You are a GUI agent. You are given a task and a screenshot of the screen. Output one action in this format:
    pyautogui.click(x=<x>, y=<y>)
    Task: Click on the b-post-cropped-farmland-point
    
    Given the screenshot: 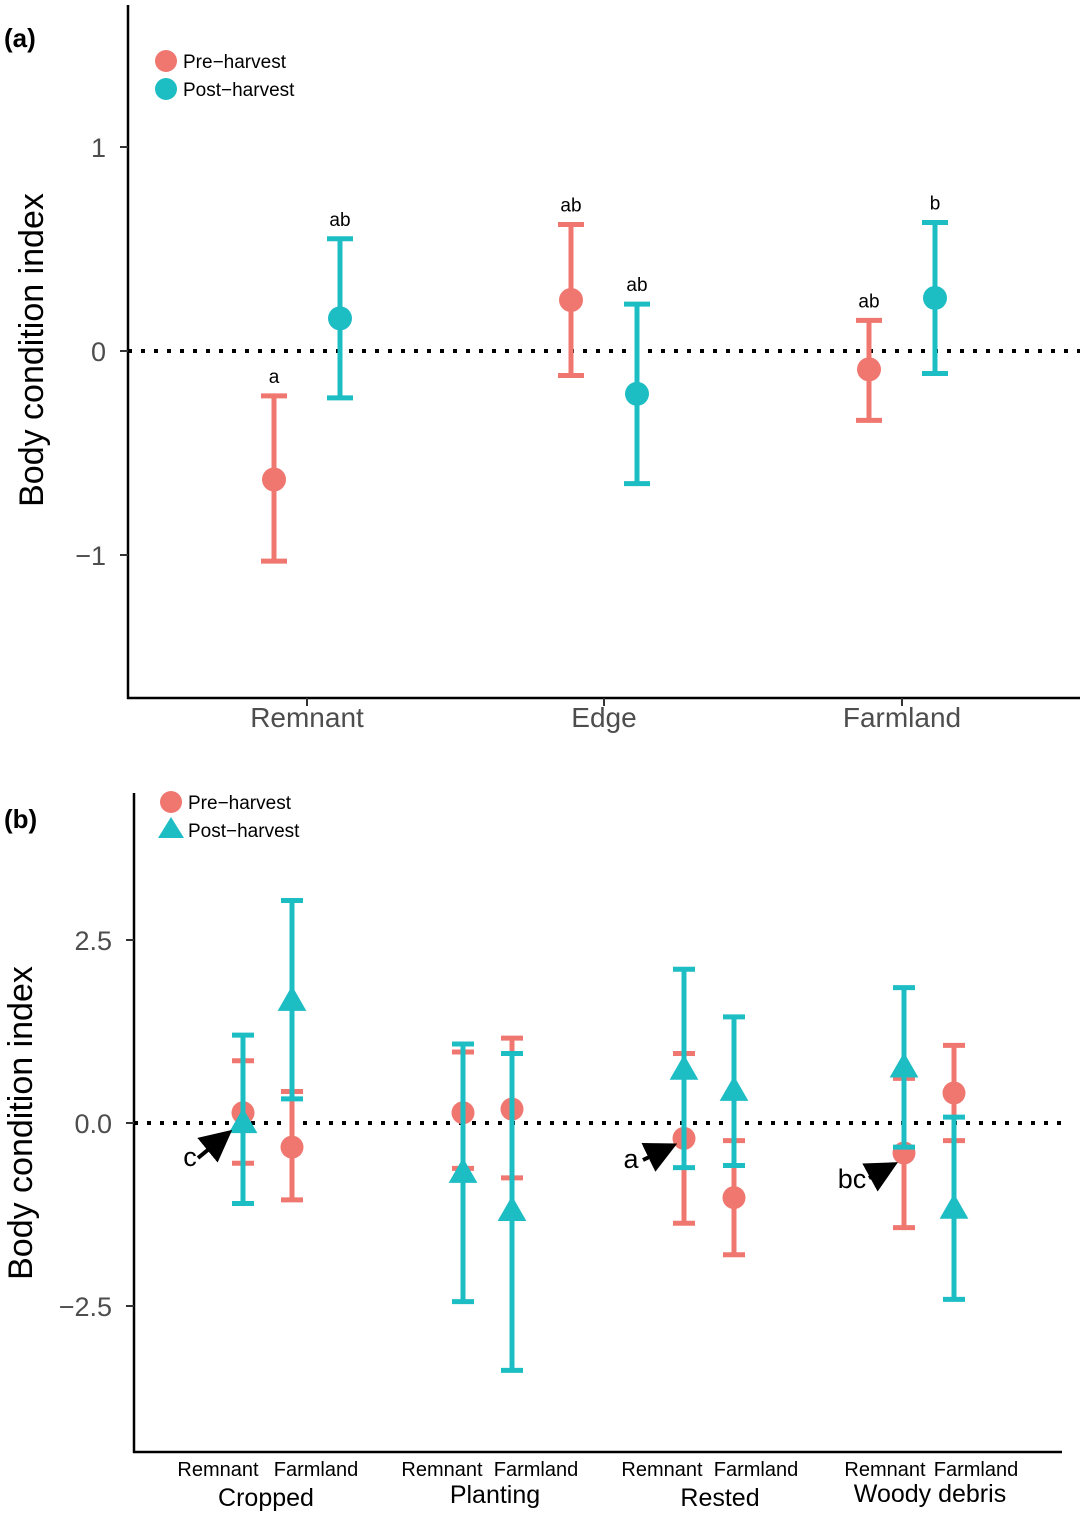 What is the action you would take?
    pyautogui.click(x=292, y=998)
    